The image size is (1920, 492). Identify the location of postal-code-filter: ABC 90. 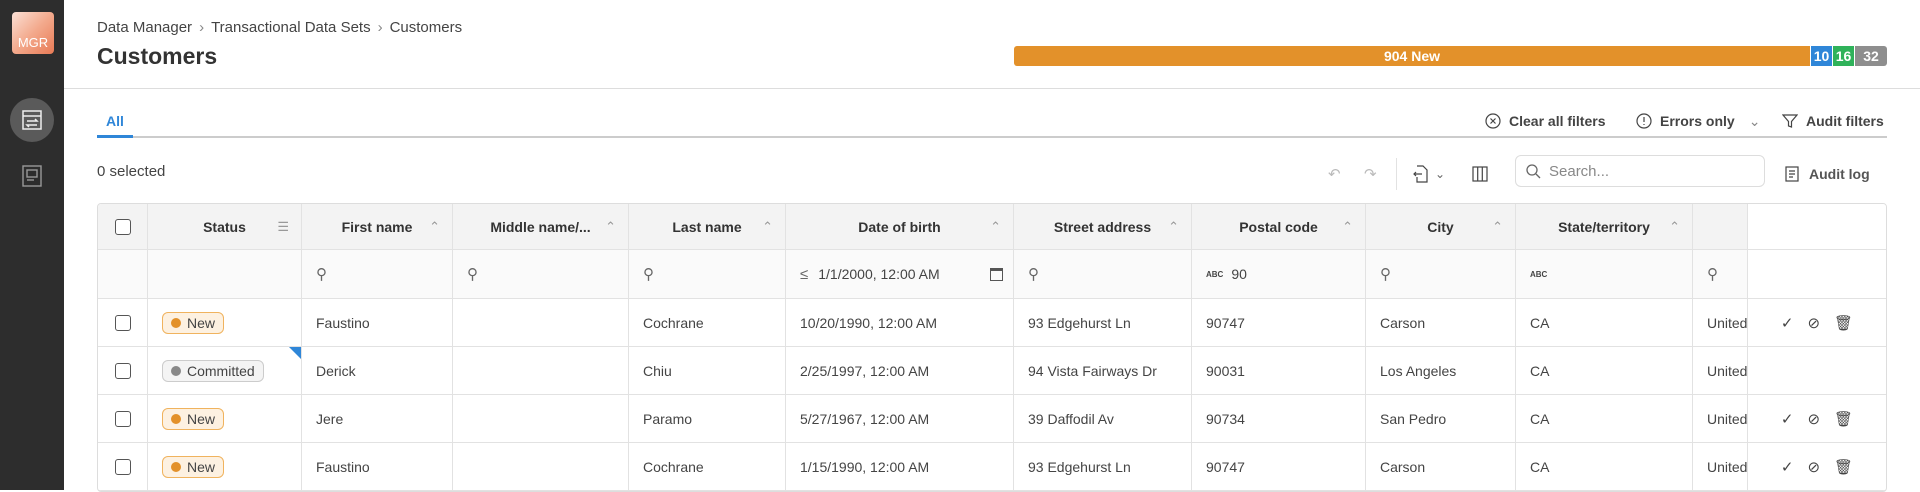
(1279, 274).